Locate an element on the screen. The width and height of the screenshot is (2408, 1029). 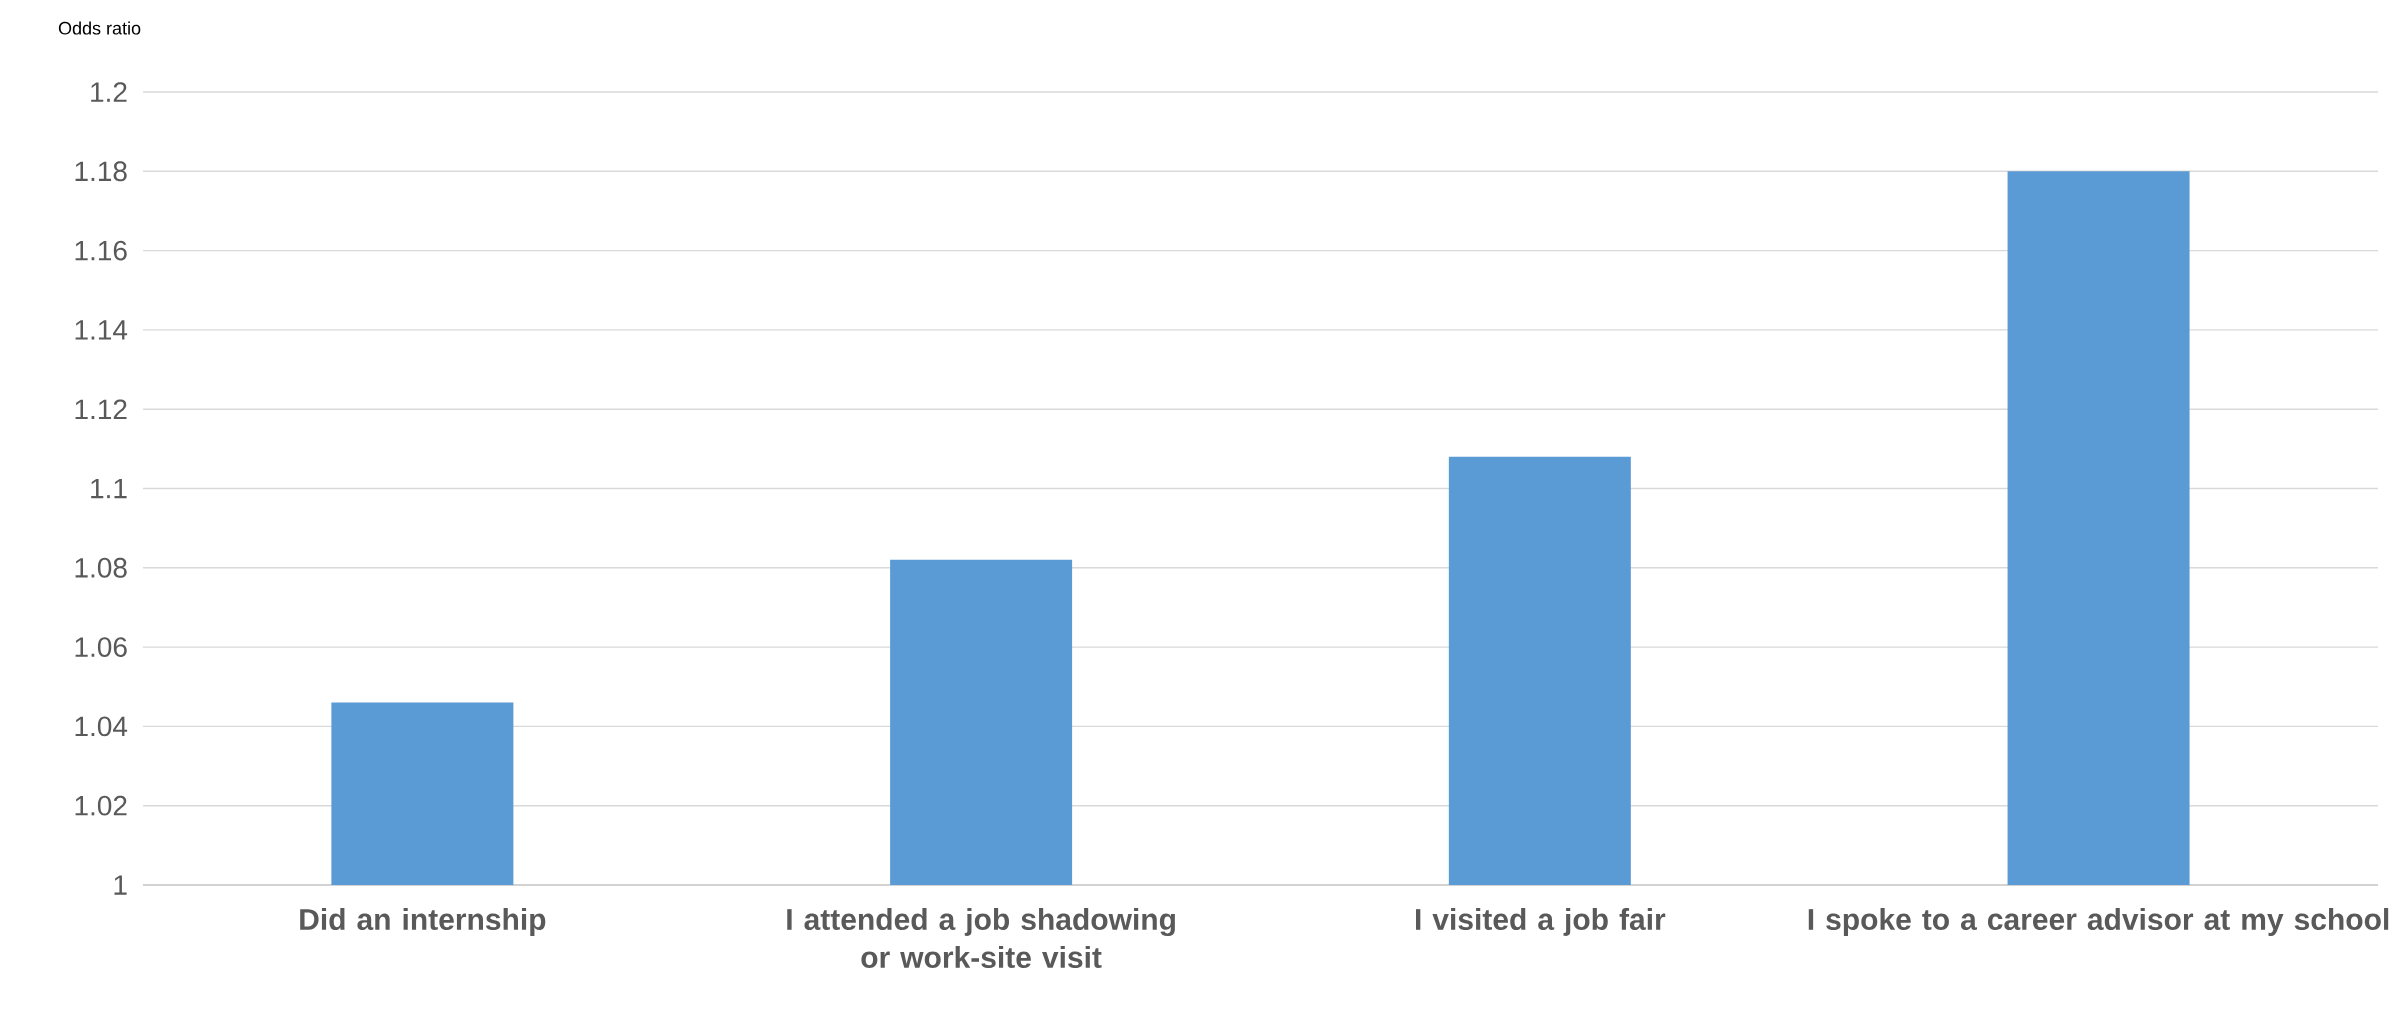
y-tick-label: 1.02 is located at coordinates (101, 805).